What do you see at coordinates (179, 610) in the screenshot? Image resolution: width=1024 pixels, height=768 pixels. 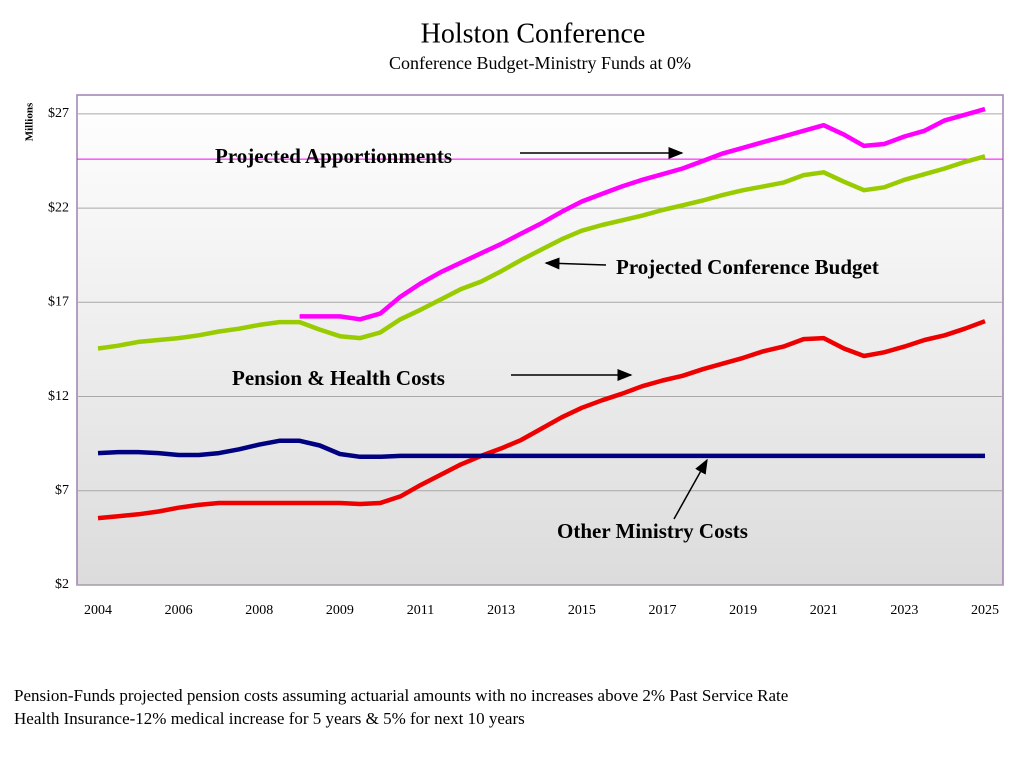 I see `x-tick-label: 2006` at bounding box center [179, 610].